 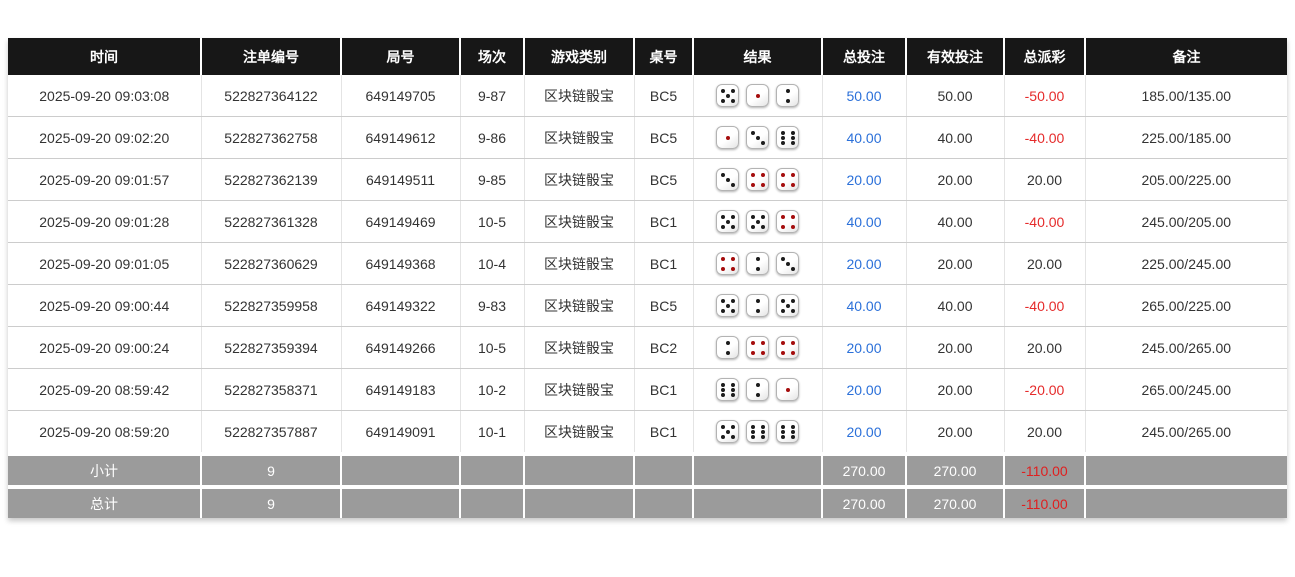 I want to click on col-header-bet-id: 注单编号, so click(x=271, y=56).